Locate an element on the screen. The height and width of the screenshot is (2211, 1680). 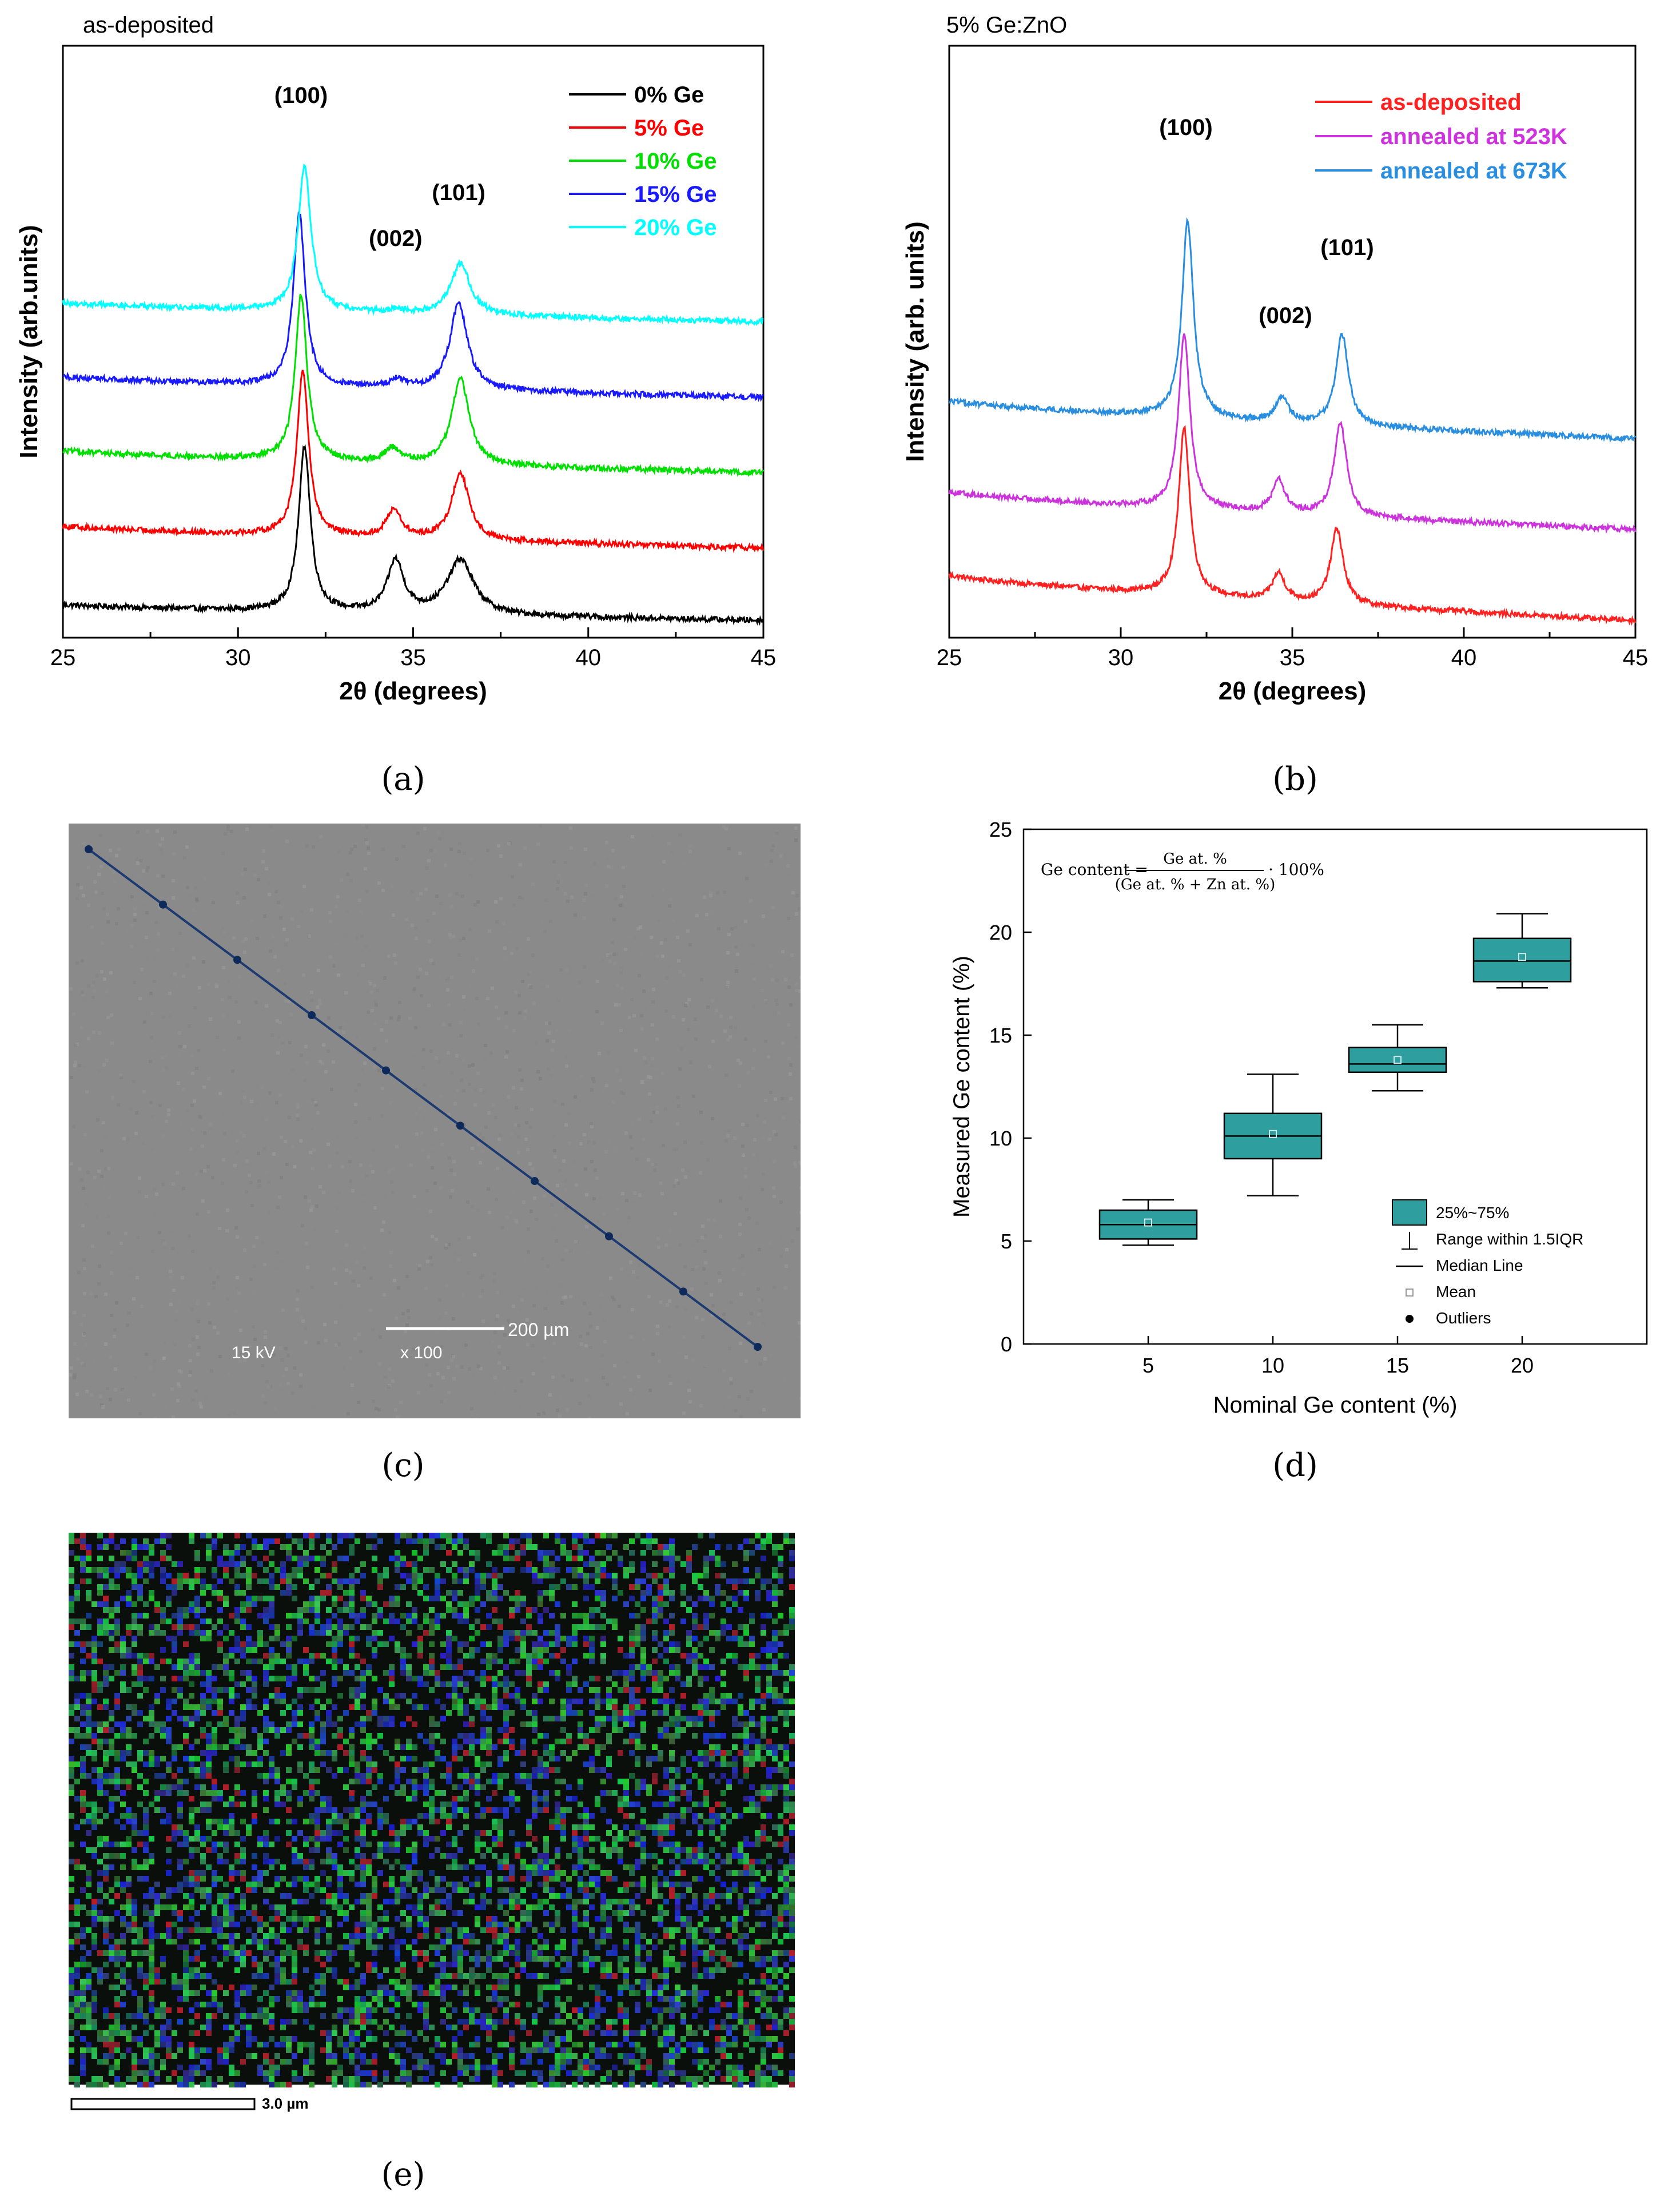
box-mean-marker is located at coordinates (1273, 1134).